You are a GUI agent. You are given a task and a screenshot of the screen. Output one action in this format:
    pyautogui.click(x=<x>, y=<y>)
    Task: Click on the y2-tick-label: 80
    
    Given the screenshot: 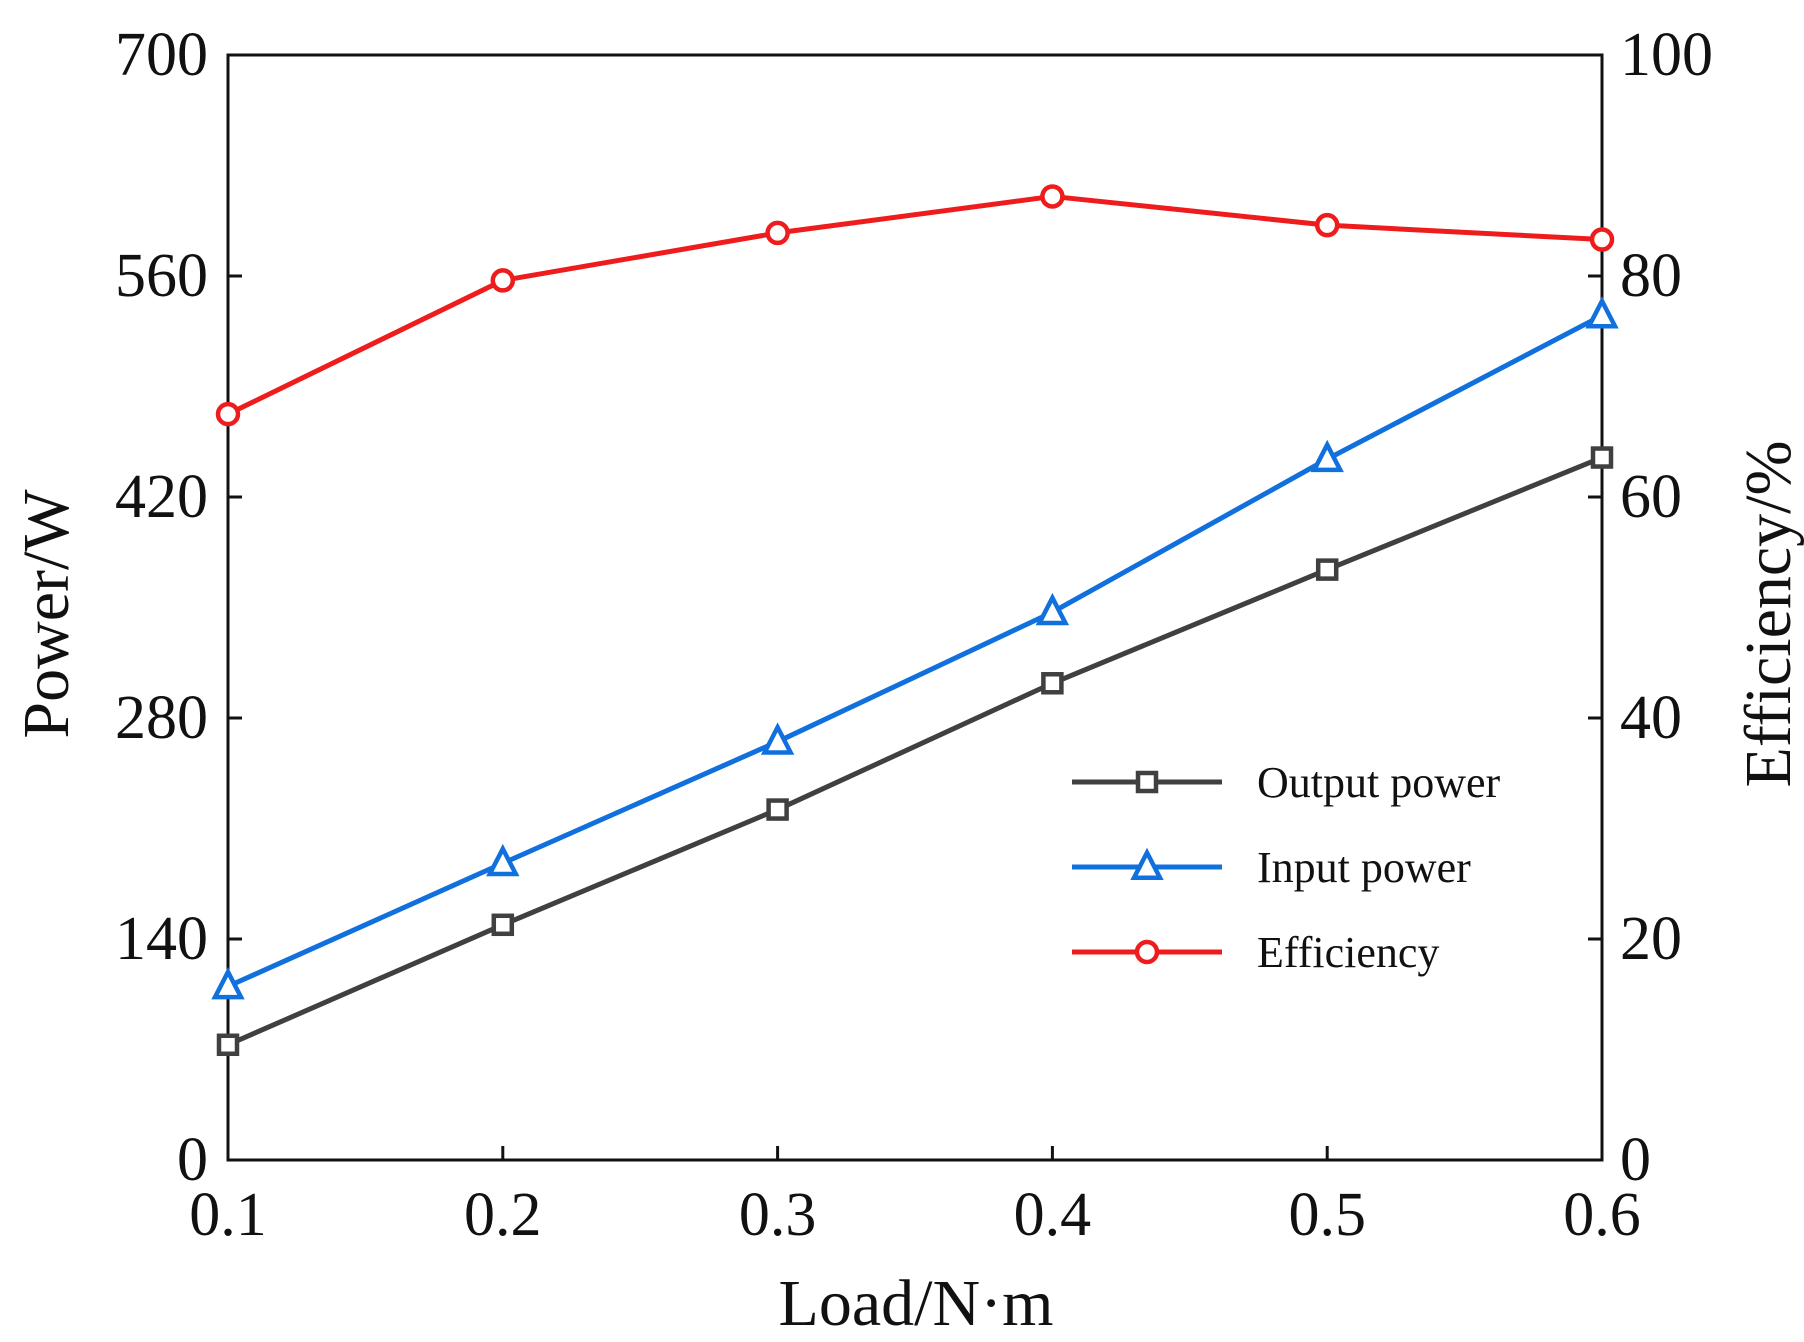 What is the action you would take?
    pyautogui.click(x=1651, y=276)
    